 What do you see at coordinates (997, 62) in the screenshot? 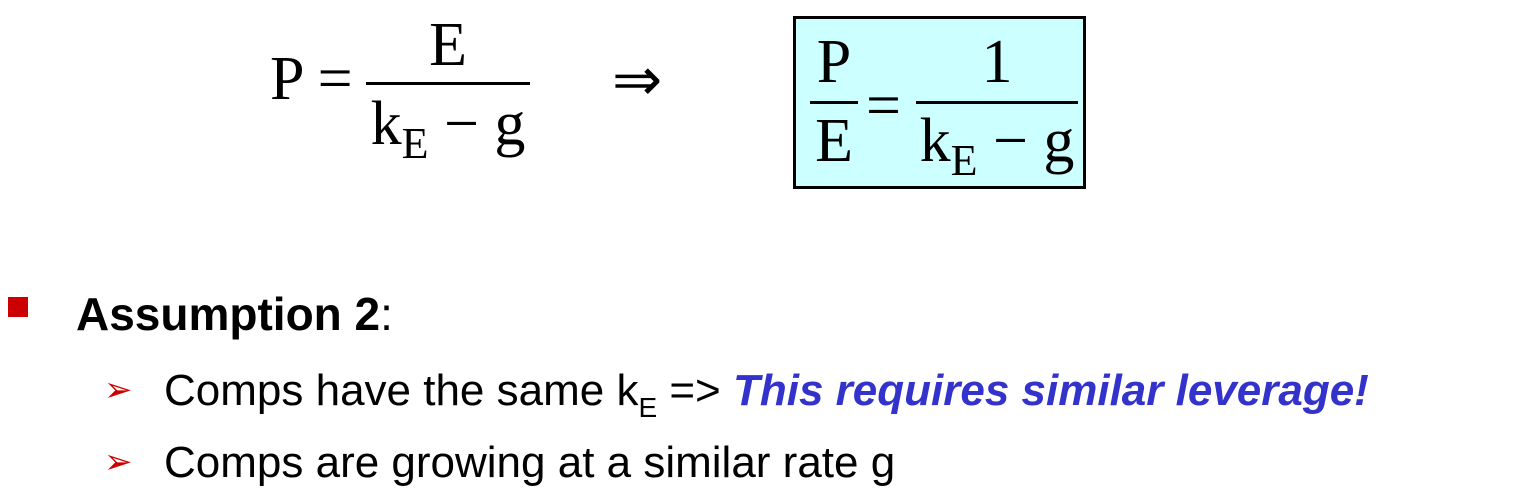
I see `formula2-rhs-numerator: 1` at bounding box center [997, 62].